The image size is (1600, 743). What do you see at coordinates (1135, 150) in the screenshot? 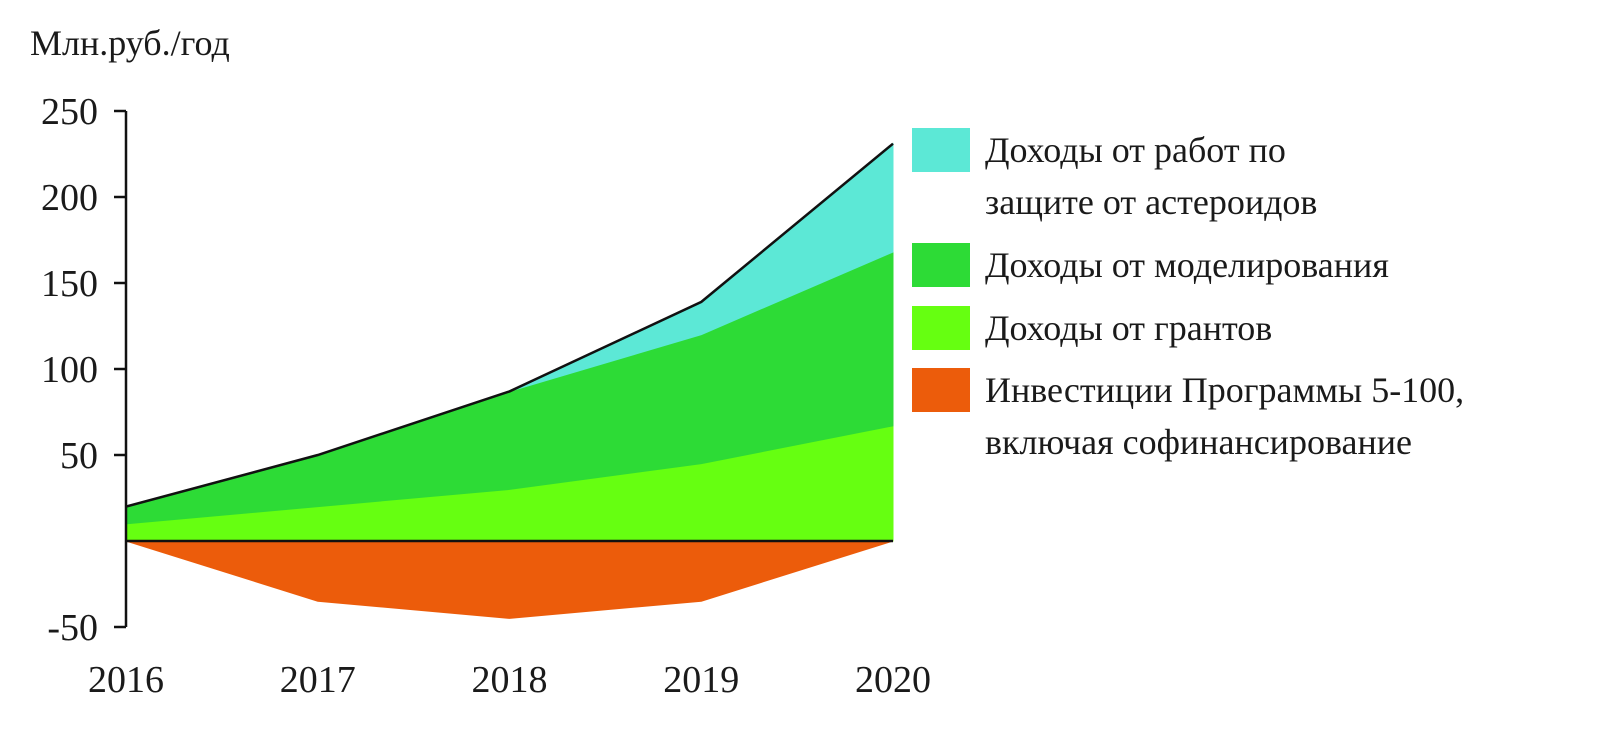
I see `legend-label: Доходы от работ по` at bounding box center [1135, 150].